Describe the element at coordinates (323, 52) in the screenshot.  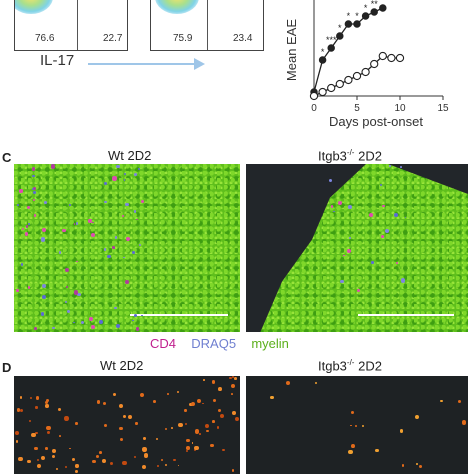
I see `significance-annotation: *` at that location.